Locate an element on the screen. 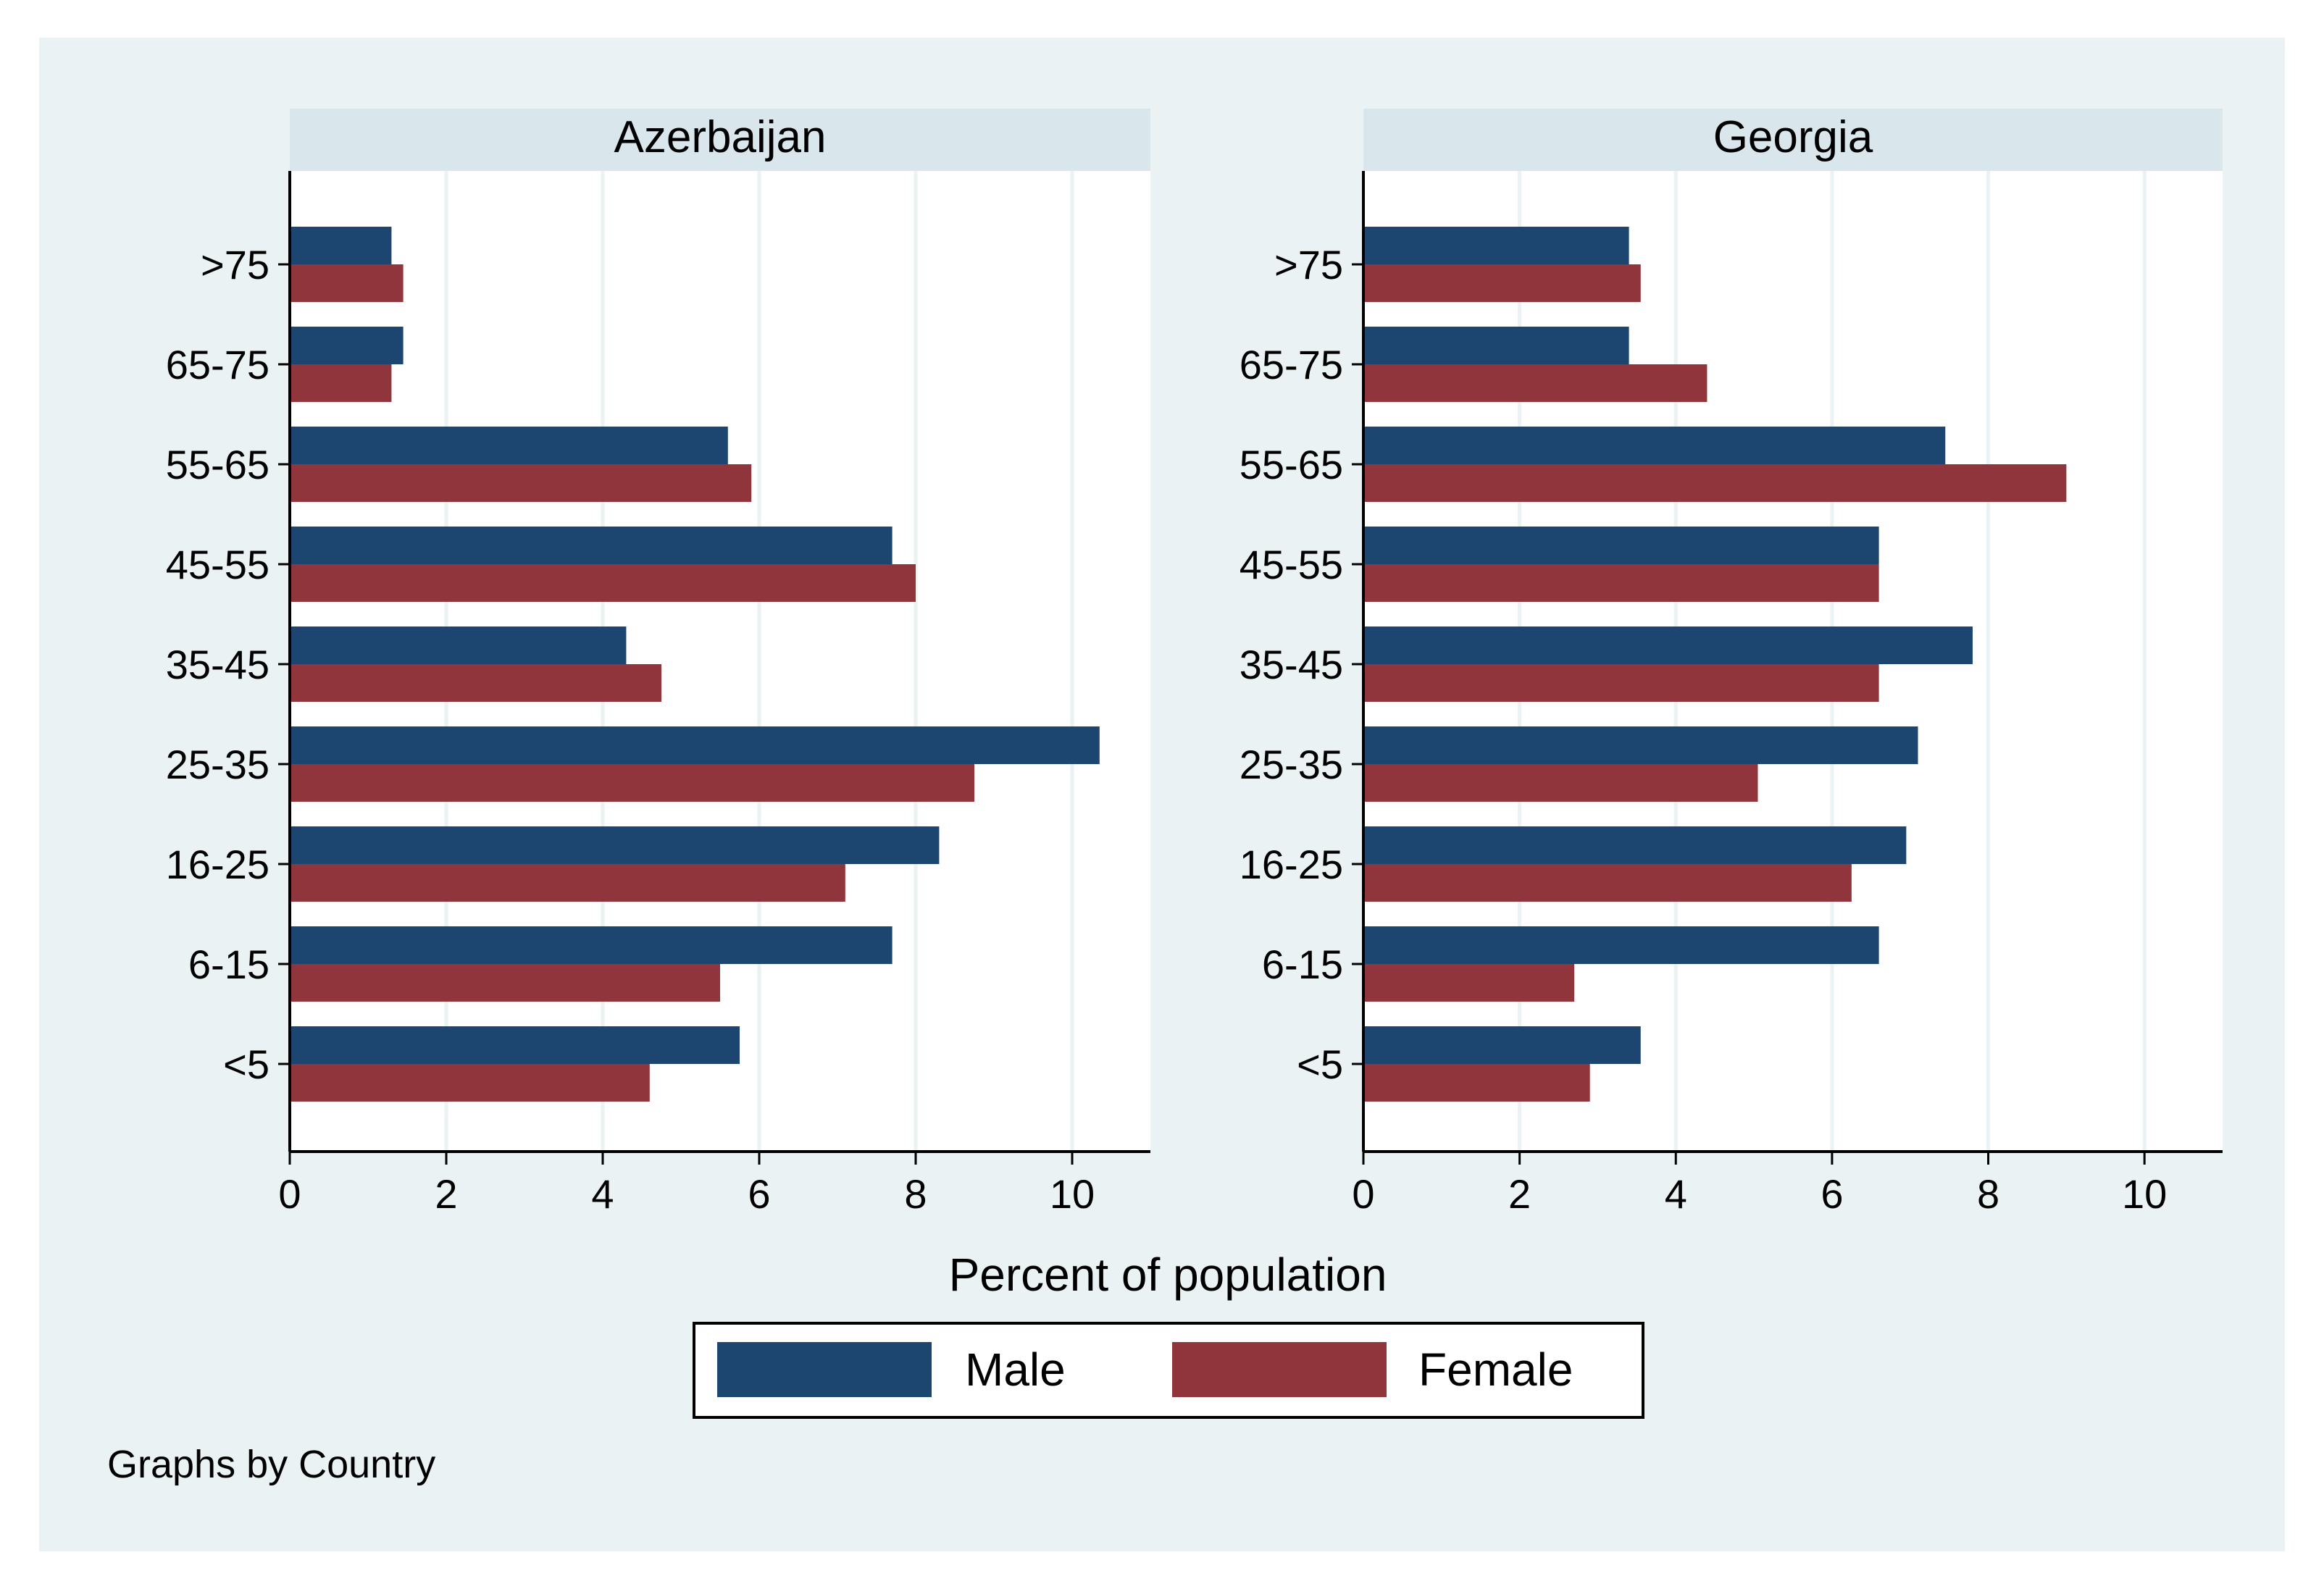 The image size is (2324, 1576). georgia-header is located at coordinates (1793, 140).